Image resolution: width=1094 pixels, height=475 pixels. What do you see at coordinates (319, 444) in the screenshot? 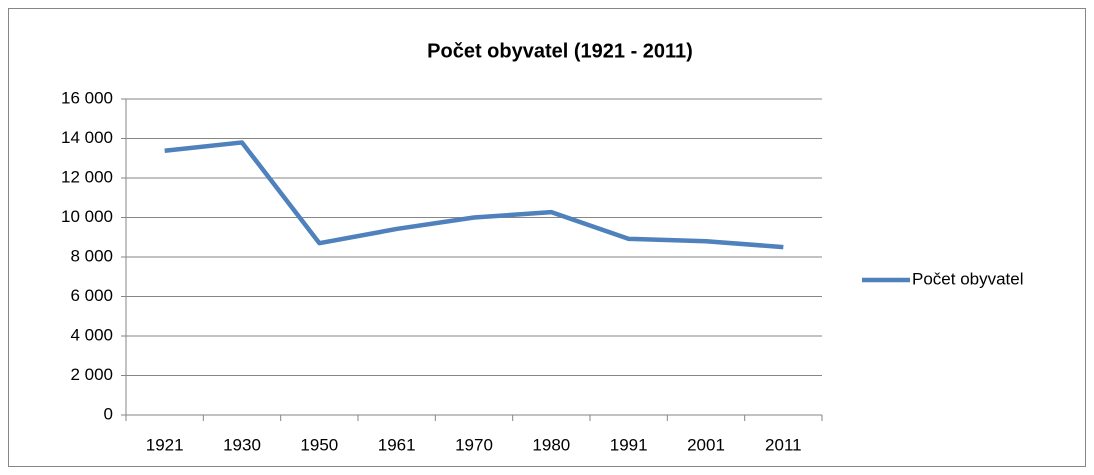
I see `x-tick-label: 1950` at bounding box center [319, 444].